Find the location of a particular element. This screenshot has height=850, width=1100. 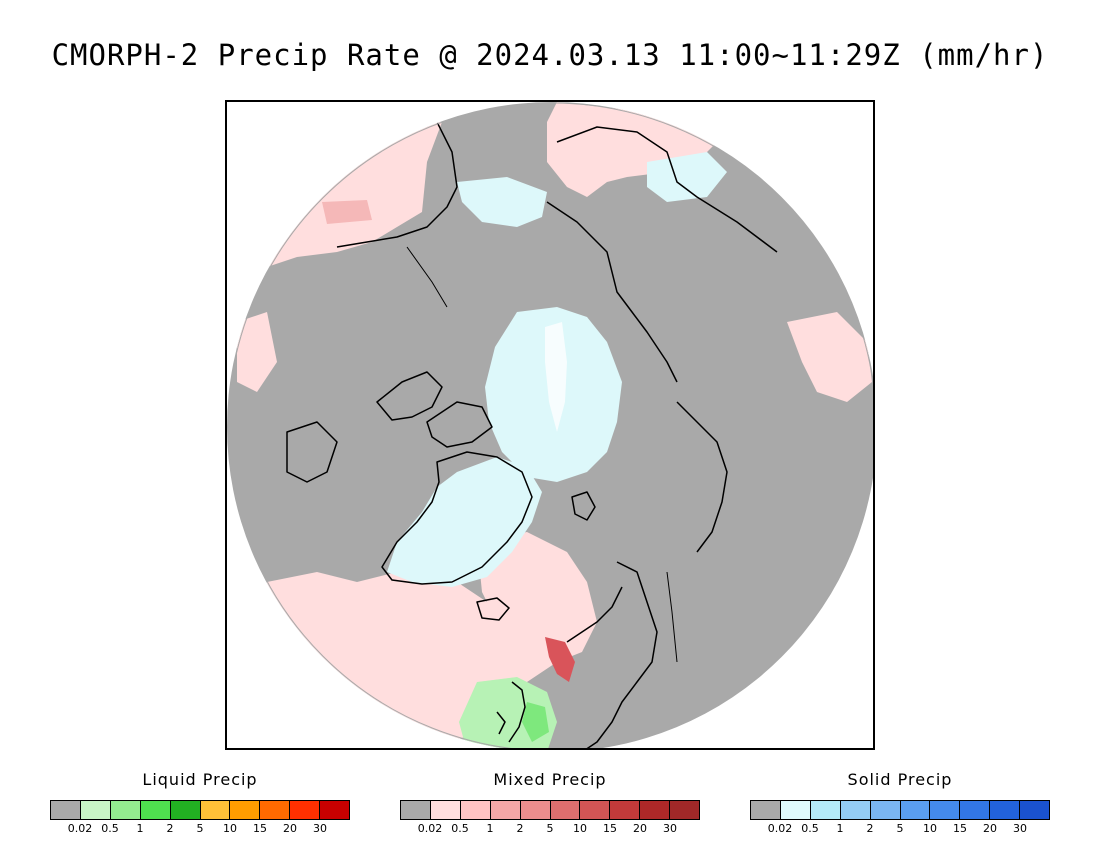

coast-alaska is located at coordinates (397, 184).